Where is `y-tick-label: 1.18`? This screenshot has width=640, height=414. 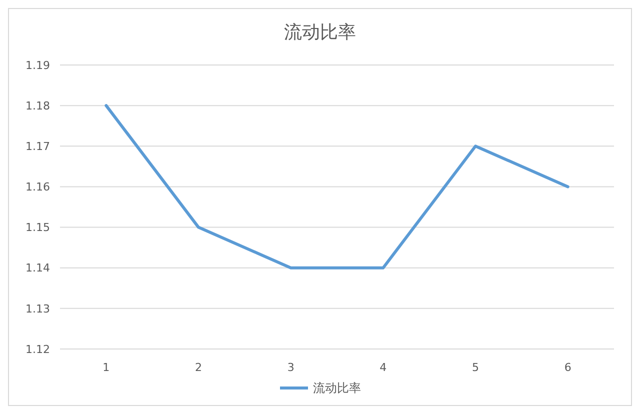
y-tick-label: 1.18 is located at coordinates (38, 105).